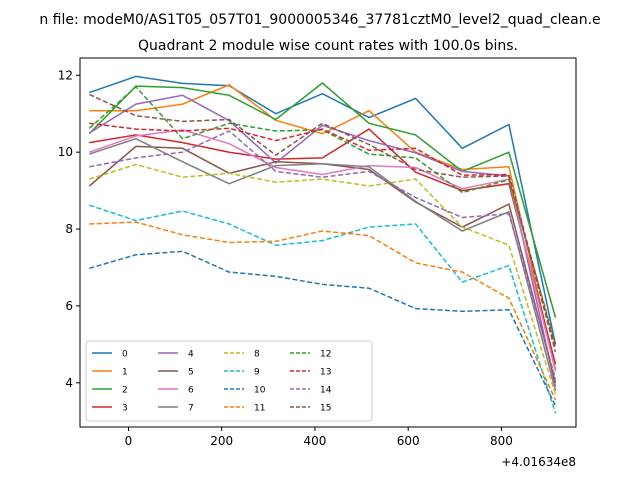 The height and width of the screenshot is (480, 640). Describe the element at coordinates (191, 355) in the screenshot. I see `legend-label-4: 4` at that location.